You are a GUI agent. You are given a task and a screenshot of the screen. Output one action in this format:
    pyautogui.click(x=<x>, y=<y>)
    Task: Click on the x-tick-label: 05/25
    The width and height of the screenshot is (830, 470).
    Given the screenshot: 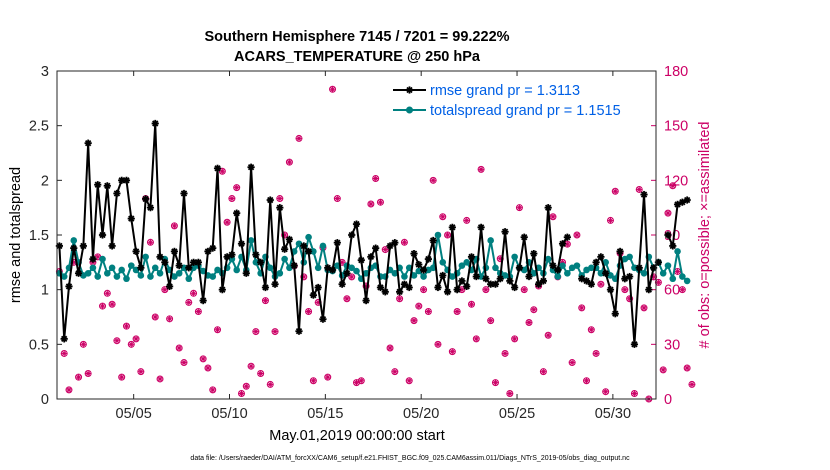 What is the action you would take?
    pyautogui.click(x=517, y=414)
    